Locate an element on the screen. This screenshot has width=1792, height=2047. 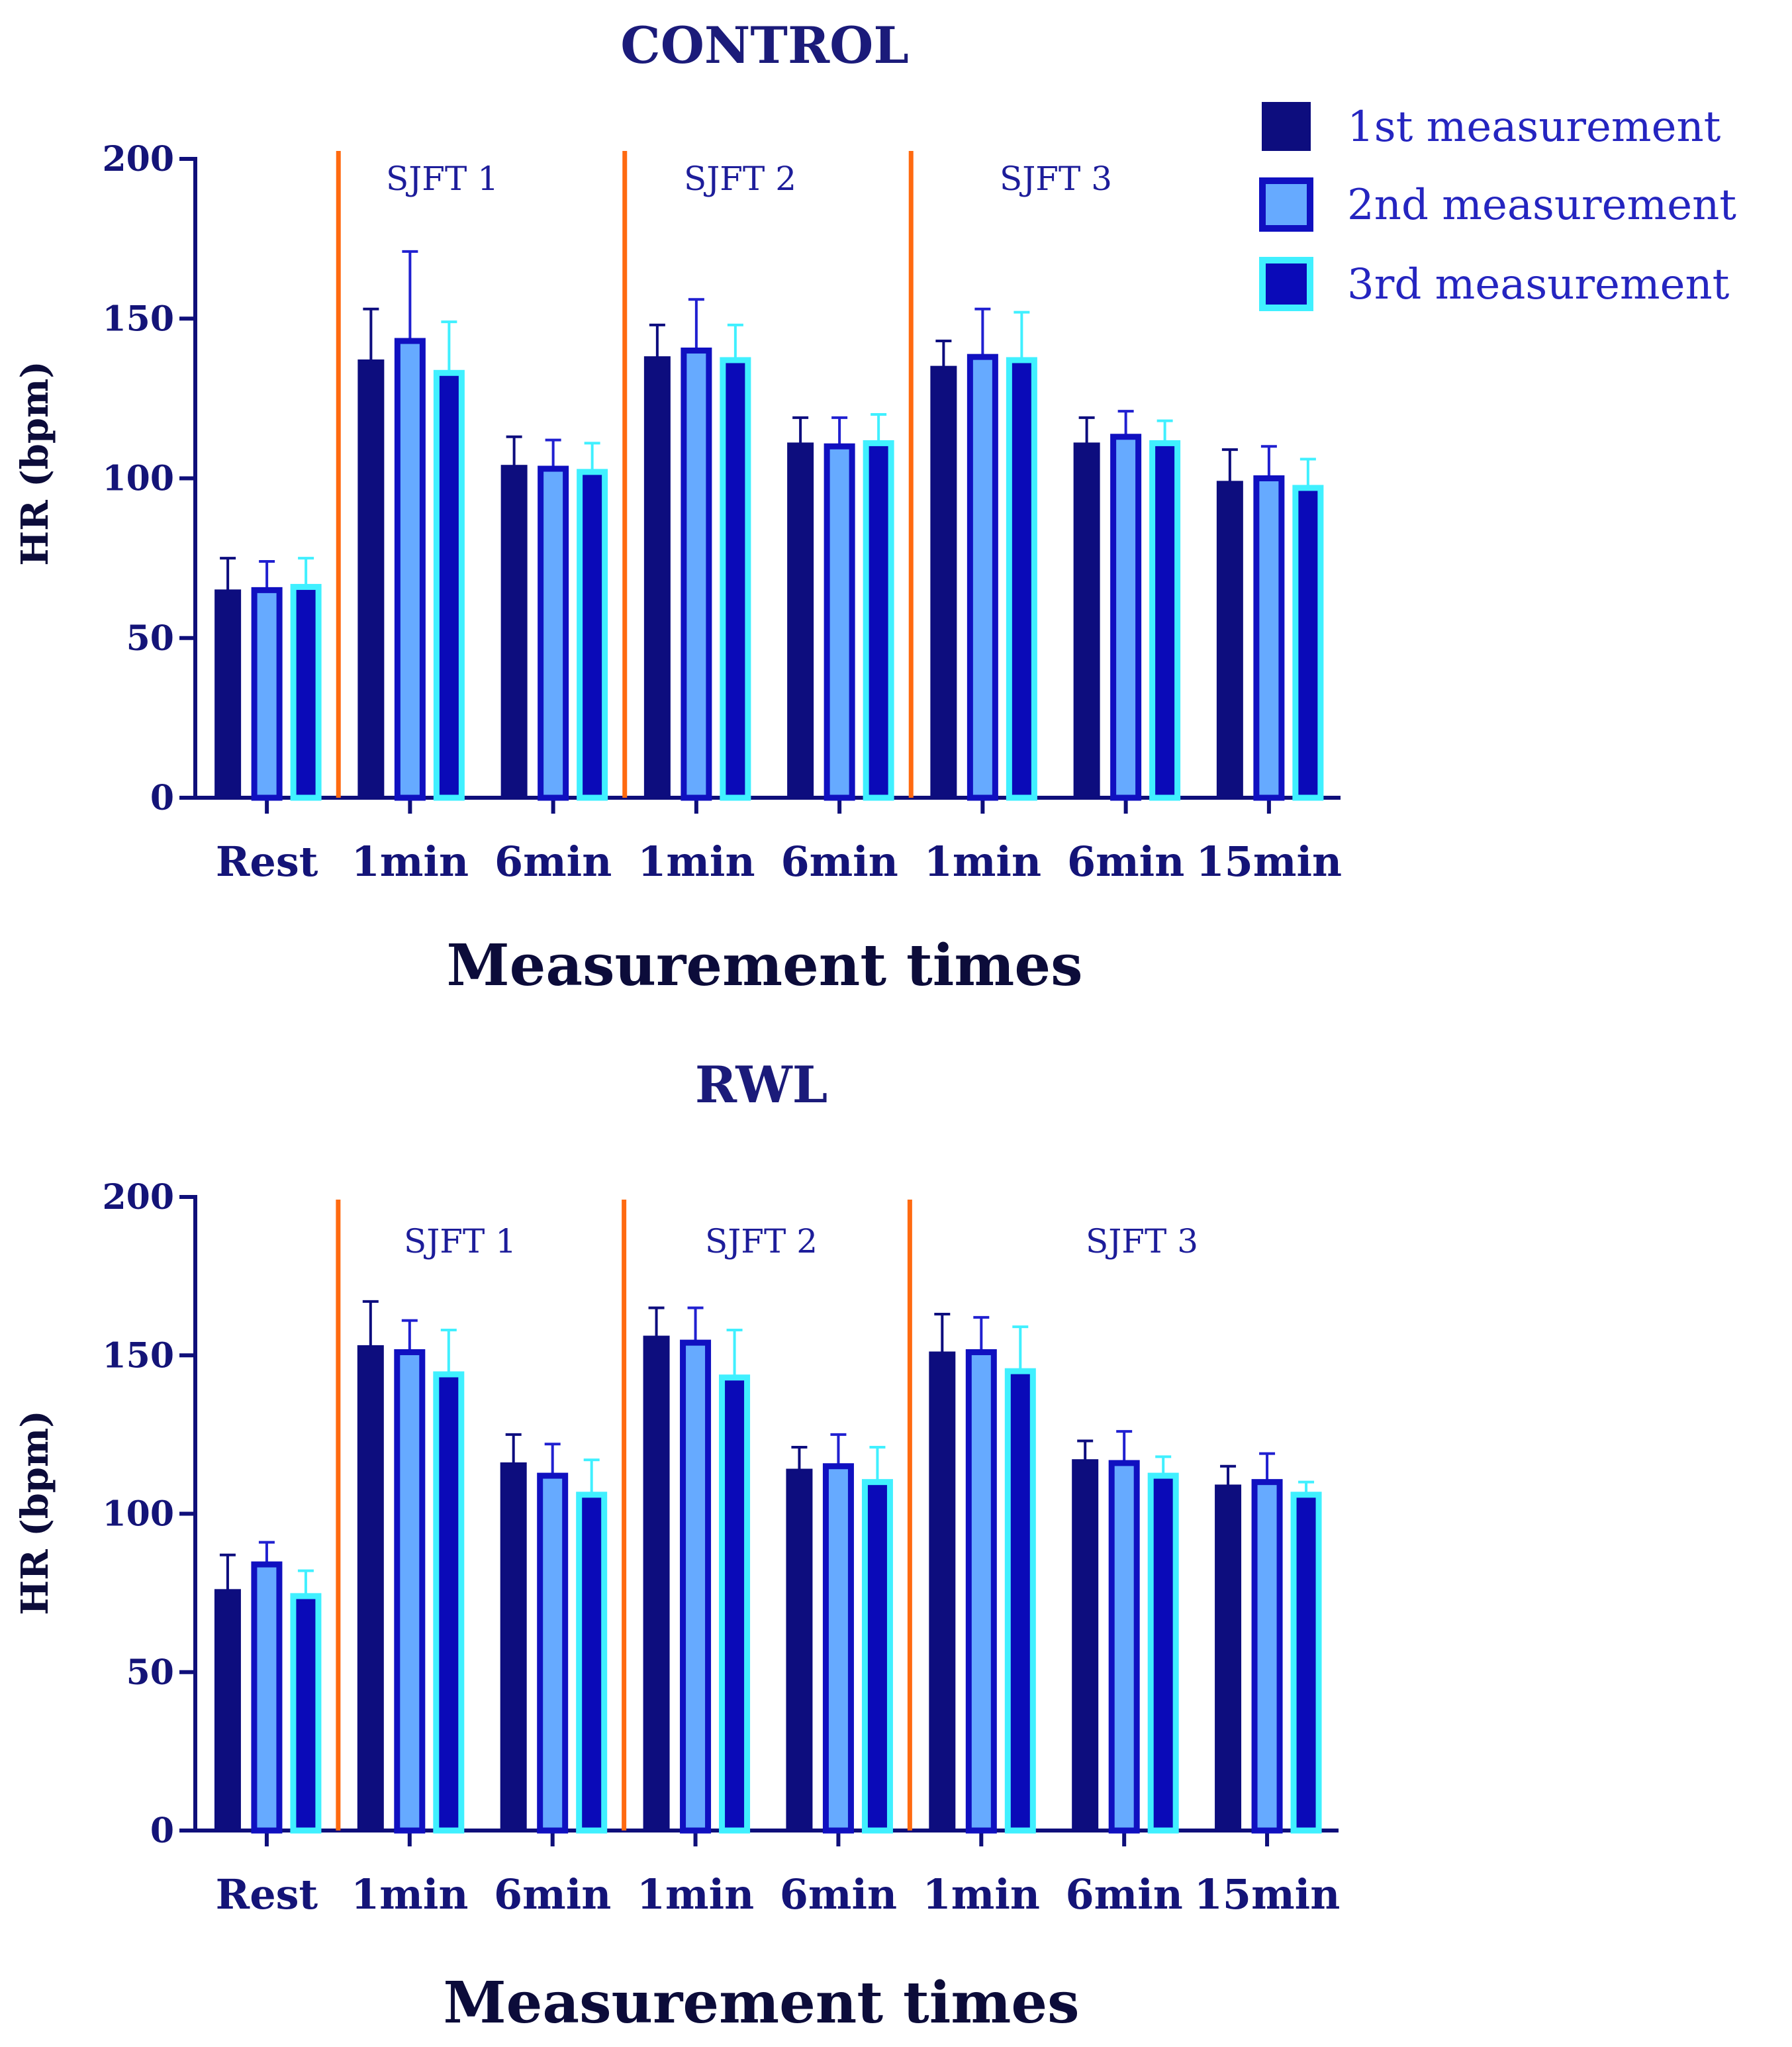
legend-swatch-3rd is located at coordinates (1286, 284).